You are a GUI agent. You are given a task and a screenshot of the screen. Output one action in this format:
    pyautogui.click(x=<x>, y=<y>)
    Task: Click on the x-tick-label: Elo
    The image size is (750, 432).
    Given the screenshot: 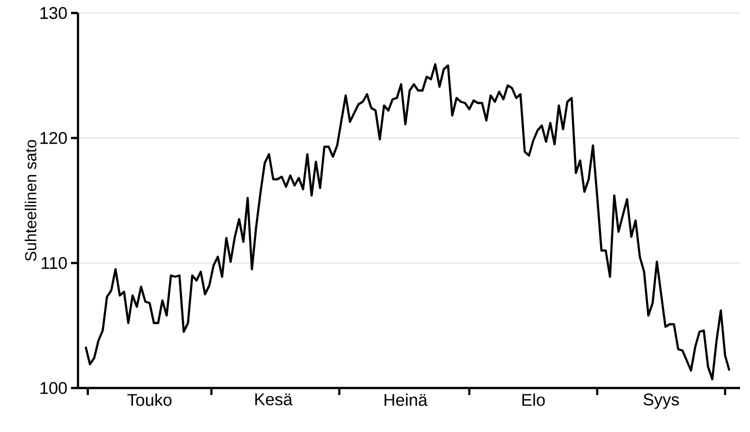 What is the action you would take?
    pyautogui.click(x=533, y=400)
    